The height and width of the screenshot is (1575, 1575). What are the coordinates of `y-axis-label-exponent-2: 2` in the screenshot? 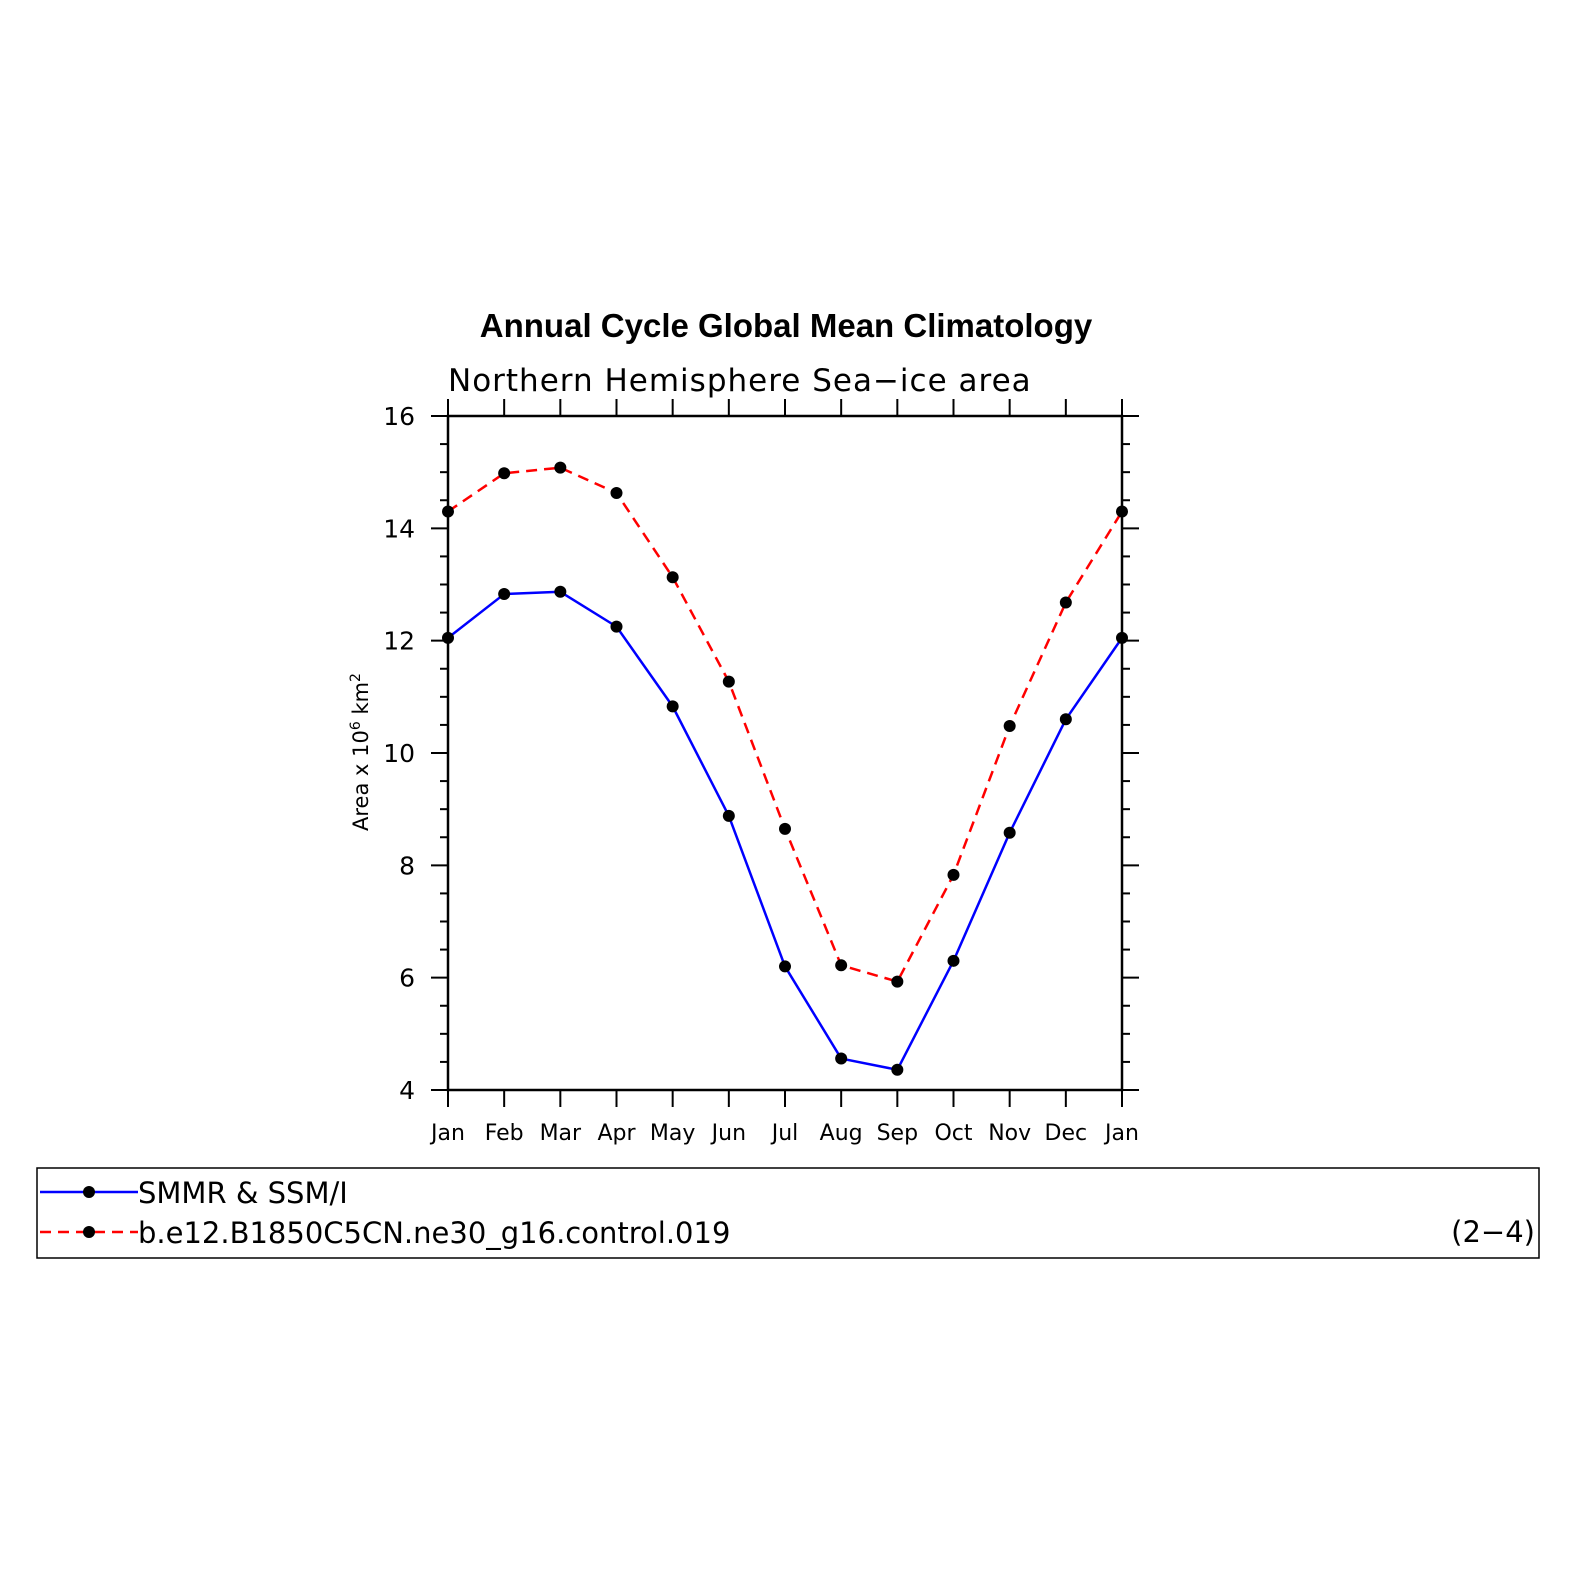 It's located at (356, 677).